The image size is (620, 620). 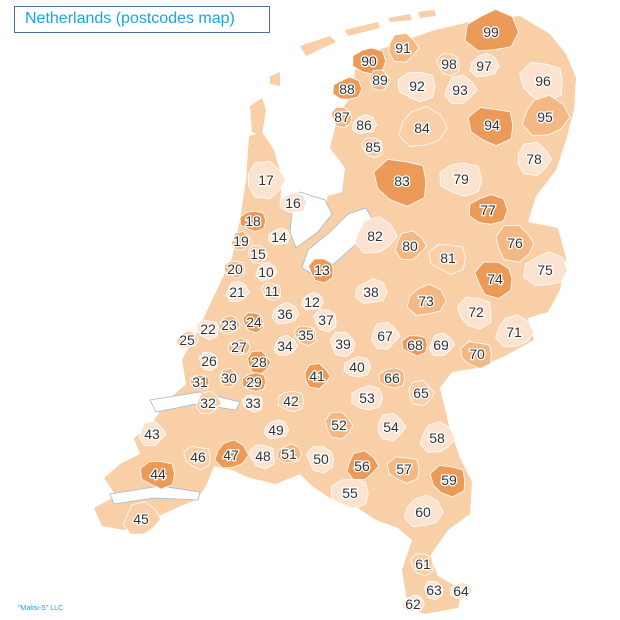 I want to click on postcode-label-56: 56, so click(x=362, y=466).